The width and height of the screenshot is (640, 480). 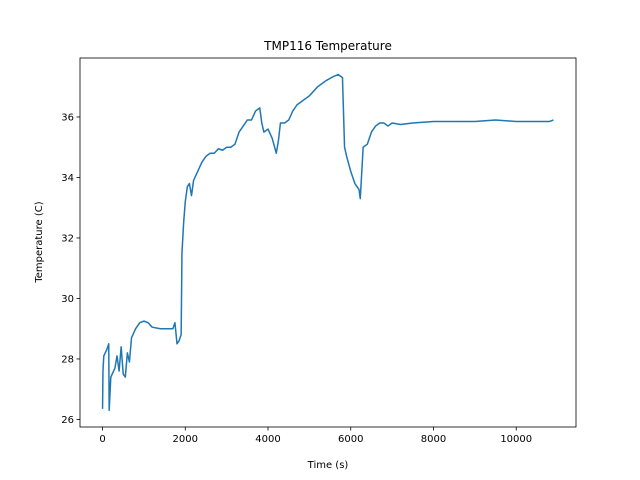 What do you see at coordinates (516, 439) in the screenshot?
I see `x-tick-label: 10000` at bounding box center [516, 439].